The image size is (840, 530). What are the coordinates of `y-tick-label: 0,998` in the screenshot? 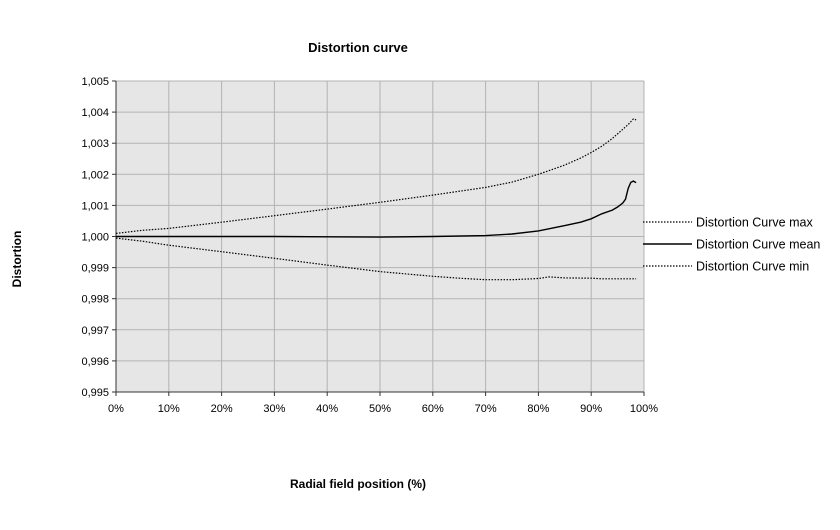 It's located at (95, 300).